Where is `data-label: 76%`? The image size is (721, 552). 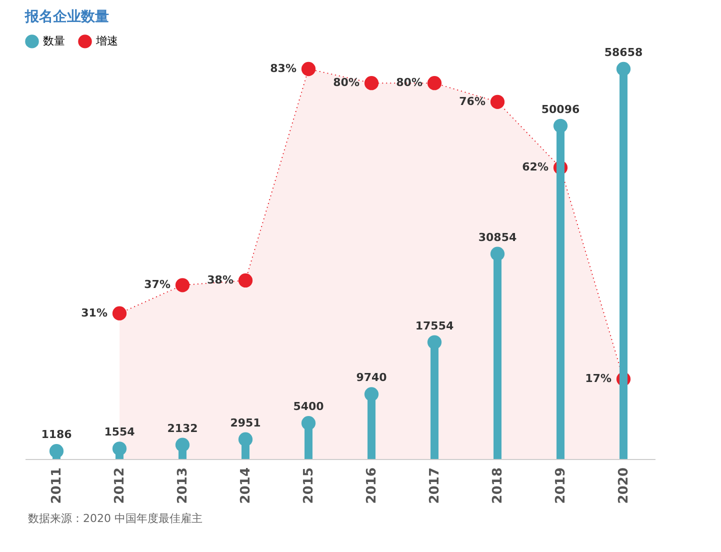 data-label: 76% is located at coordinates (472, 101).